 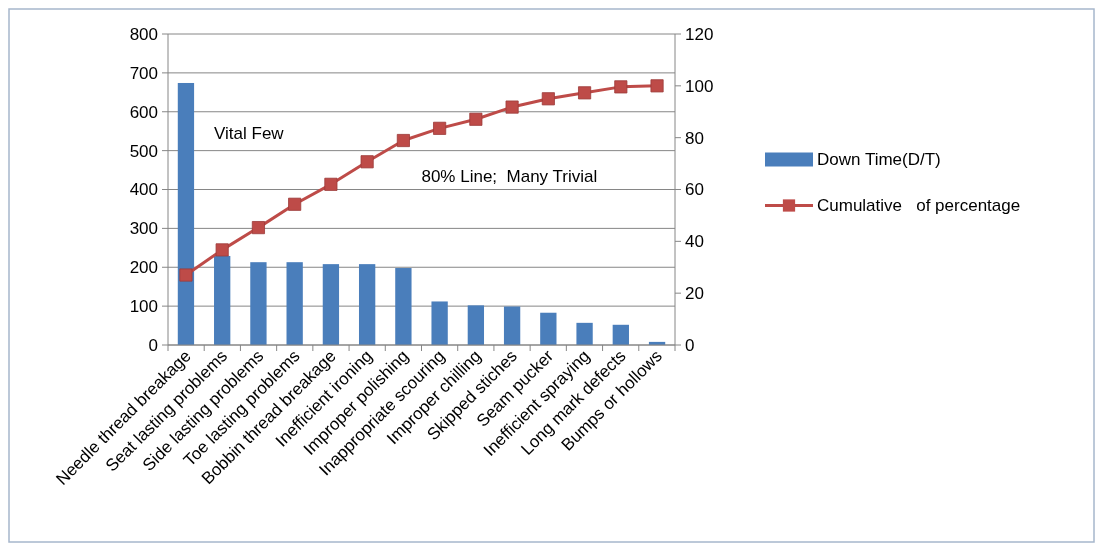 What do you see at coordinates (249, 133) in the screenshot?
I see `annotation: Vital Few` at bounding box center [249, 133].